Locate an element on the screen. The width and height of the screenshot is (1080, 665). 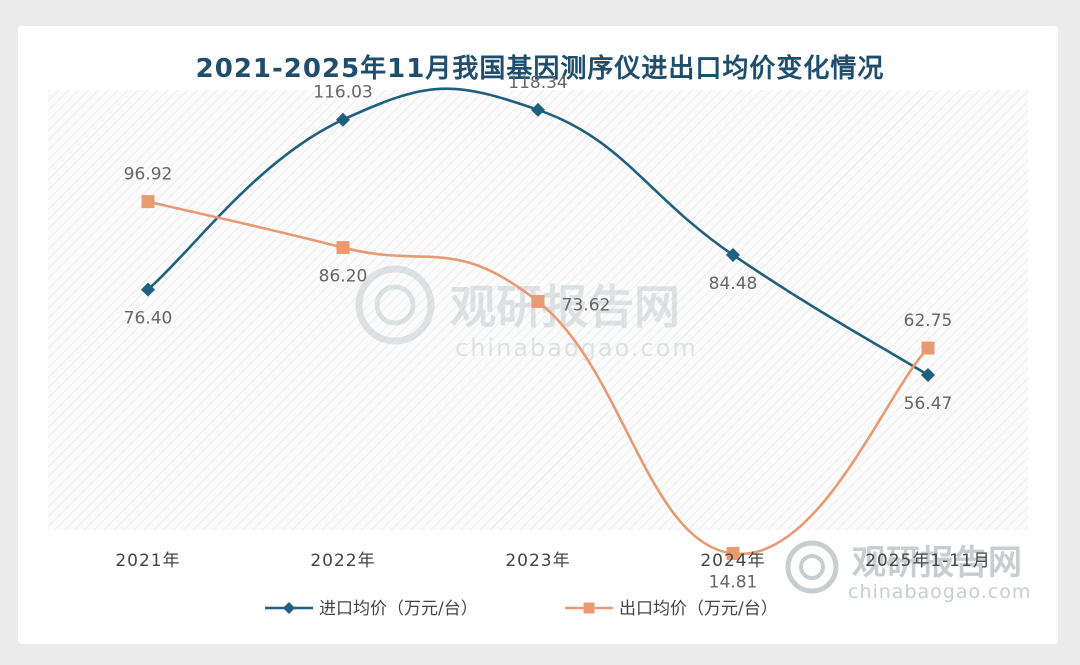
x-tick-label-2: 2023年 is located at coordinates (537, 561).